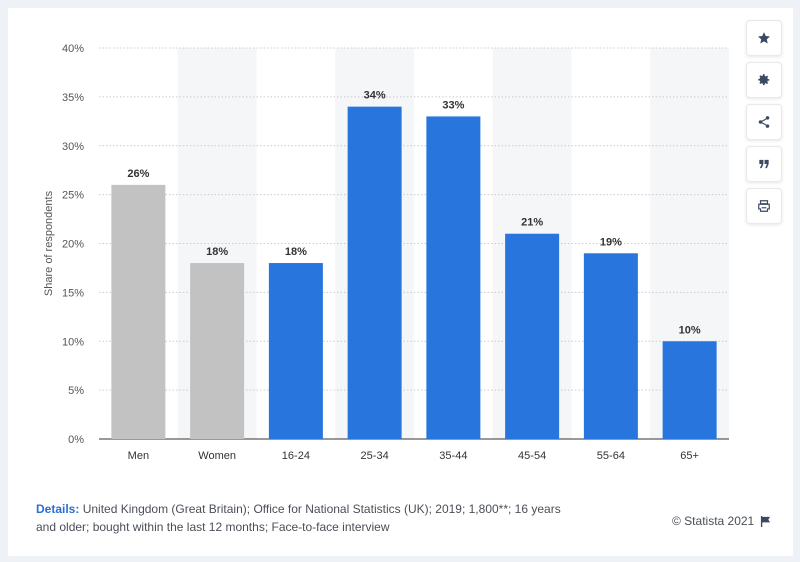 The width and height of the screenshot is (800, 562). Describe the element at coordinates (611, 456) in the screenshot. I see `x-tick-label: 55-64` at that location.